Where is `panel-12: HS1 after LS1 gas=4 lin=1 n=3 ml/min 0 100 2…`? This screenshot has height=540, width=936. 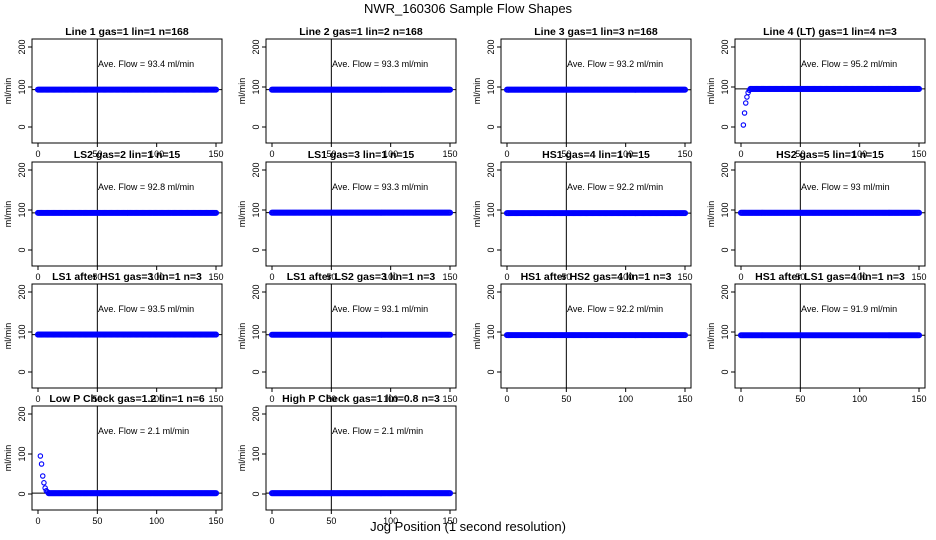
panel-12: HS1 after LS1 gas=4 lin=1 n=3 ml/min 0 100 2… is located at coordinates (816, 337).